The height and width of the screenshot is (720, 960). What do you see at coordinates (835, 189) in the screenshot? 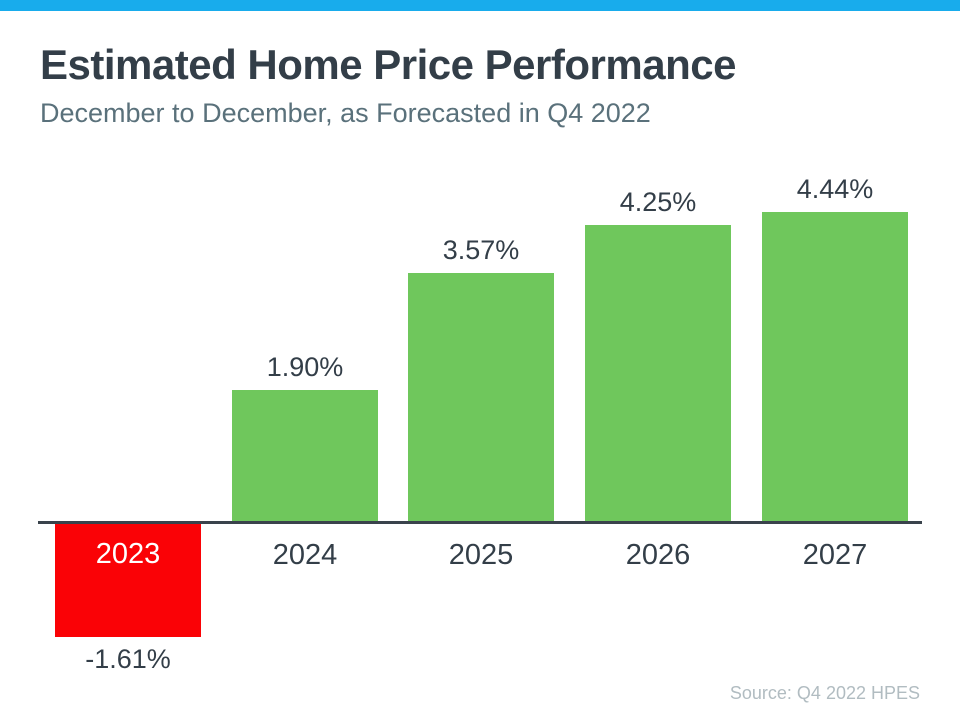
I see `value-label-2027: 4.44%` at bounding box center [835, 189].